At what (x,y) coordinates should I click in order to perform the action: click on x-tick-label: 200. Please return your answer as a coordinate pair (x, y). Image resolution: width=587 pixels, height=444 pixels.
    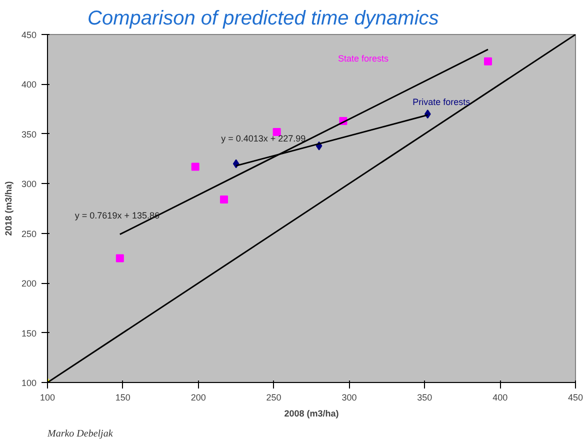
    Looking at the image, I should click on (198, 397).